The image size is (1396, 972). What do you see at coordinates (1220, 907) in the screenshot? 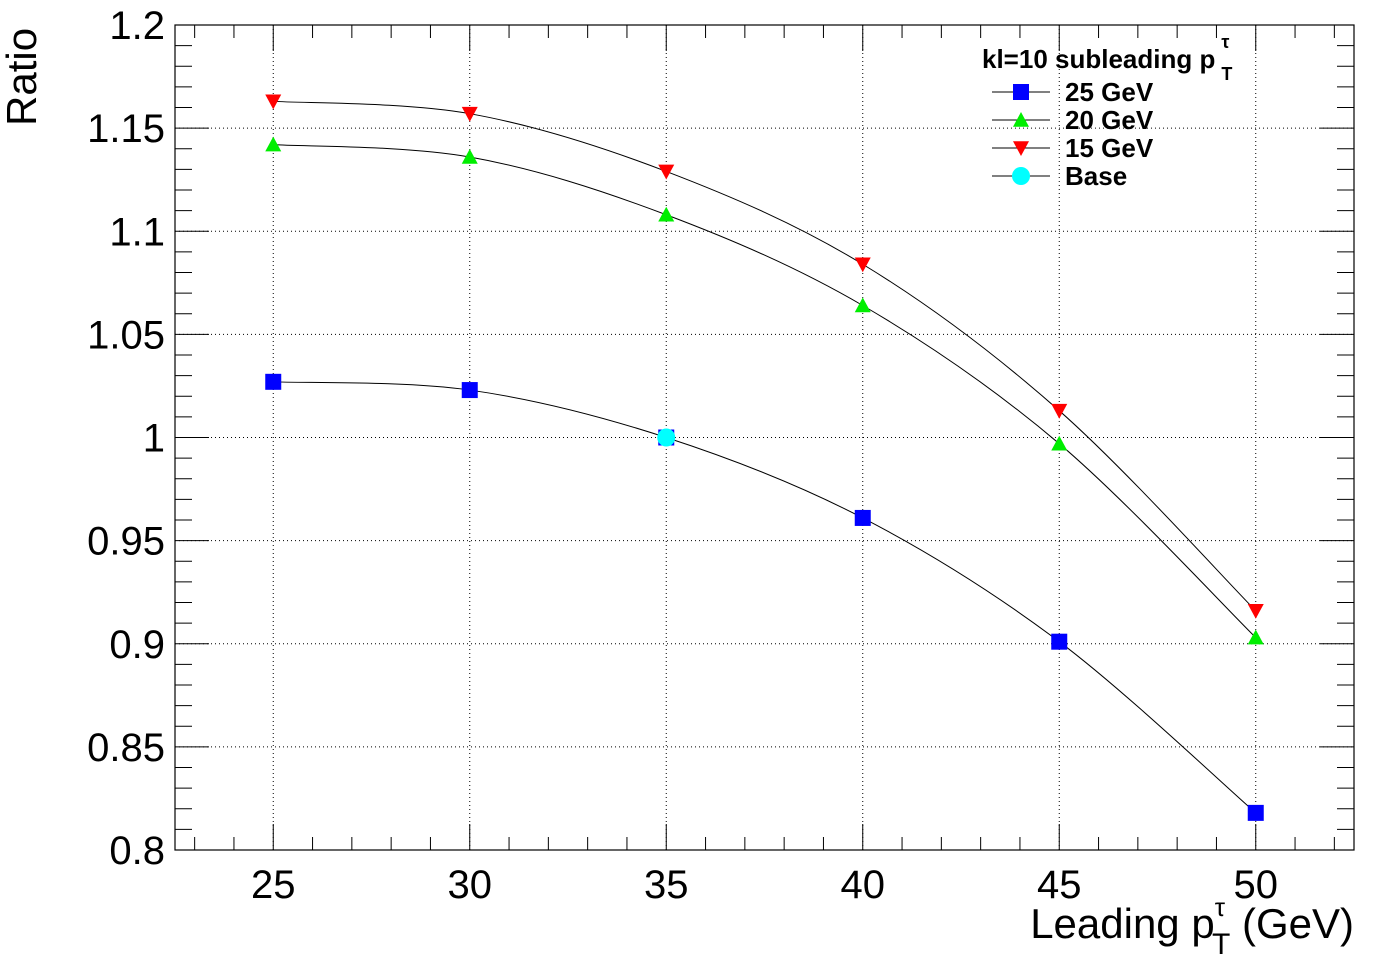
I see `x-axis-title-superscript: τ` at bounding box center [1220, 907].